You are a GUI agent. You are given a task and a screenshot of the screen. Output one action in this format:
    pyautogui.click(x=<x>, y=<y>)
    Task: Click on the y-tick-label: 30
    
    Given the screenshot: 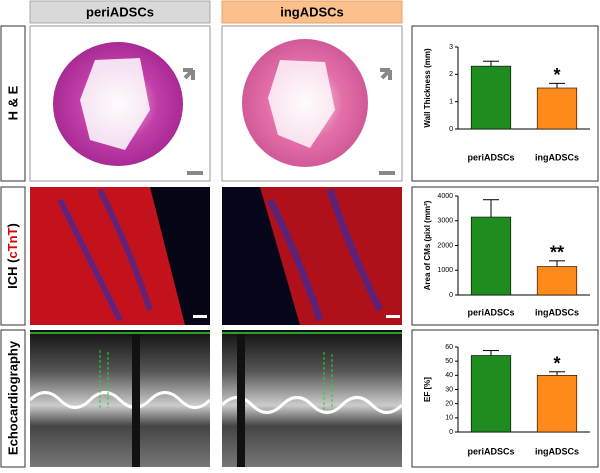 What is the action you would take?
    pyautogui.click(x=449, y=389)
    